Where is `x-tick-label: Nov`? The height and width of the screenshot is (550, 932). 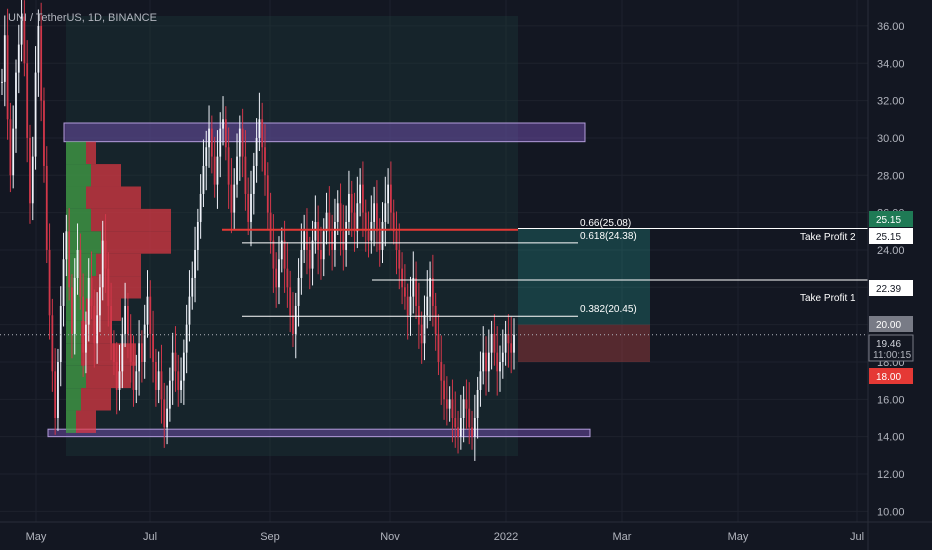 x-tick-label: Nov is located at coordinates (390, 537).